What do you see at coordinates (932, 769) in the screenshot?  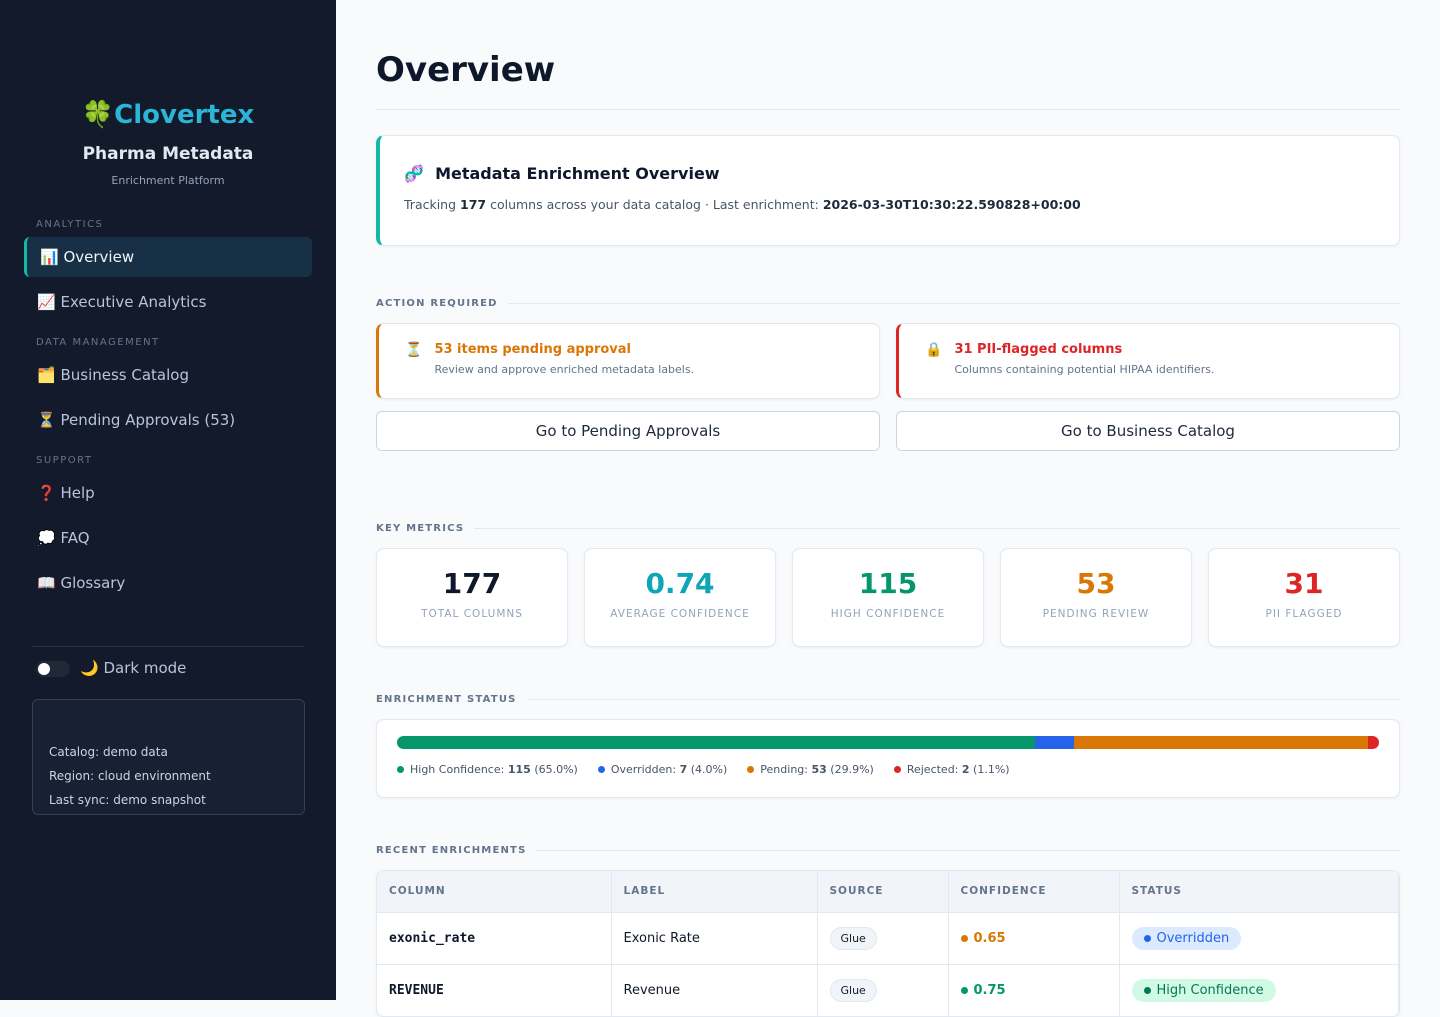 I see `legend-name: Rejected:` at bounding box center [932, 769].